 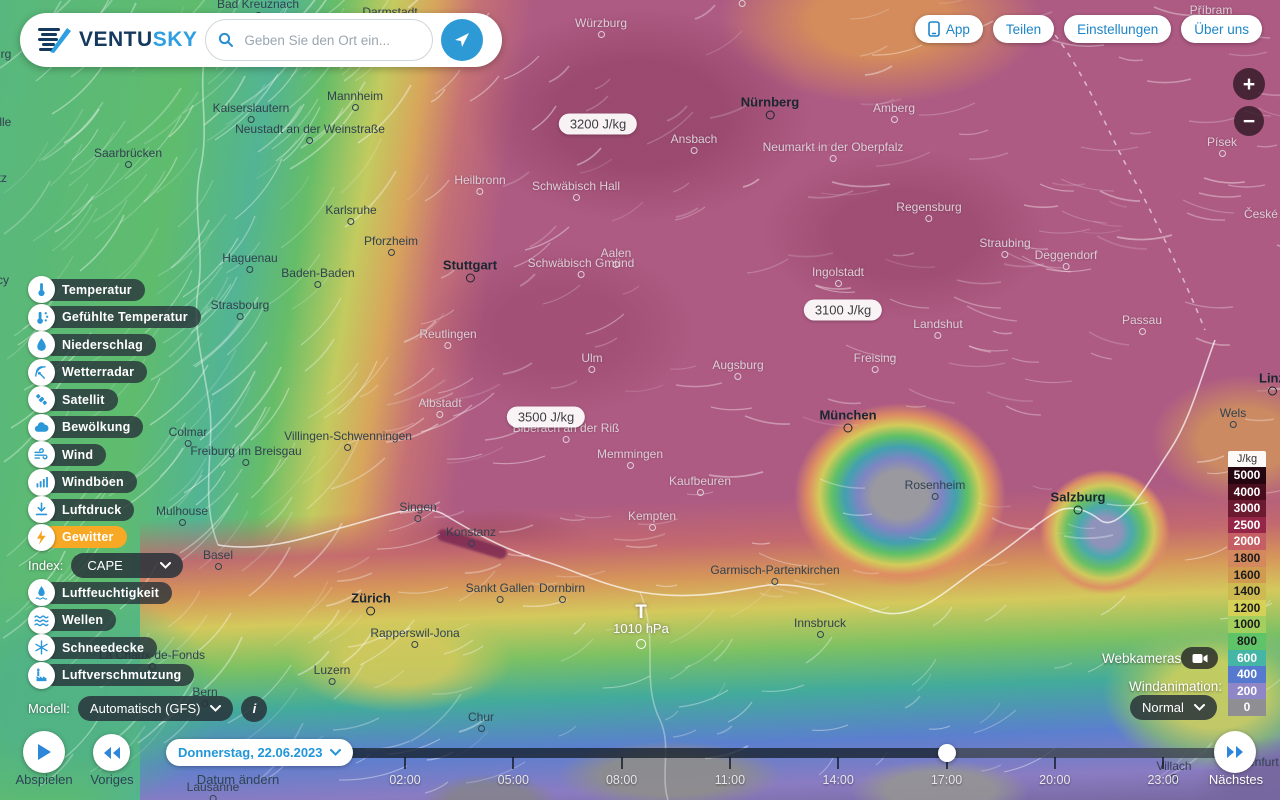 What do you see at coordinates (182, 511) in the screenshot?
I see `city-name: Mulhouse` at bounding box center [182, 511].